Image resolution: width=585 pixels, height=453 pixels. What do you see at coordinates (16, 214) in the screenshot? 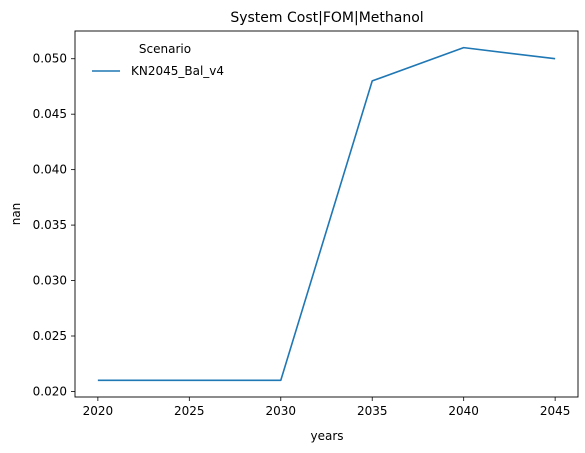
I see `y-axis-label: nan` at bounding box center [16, 214].